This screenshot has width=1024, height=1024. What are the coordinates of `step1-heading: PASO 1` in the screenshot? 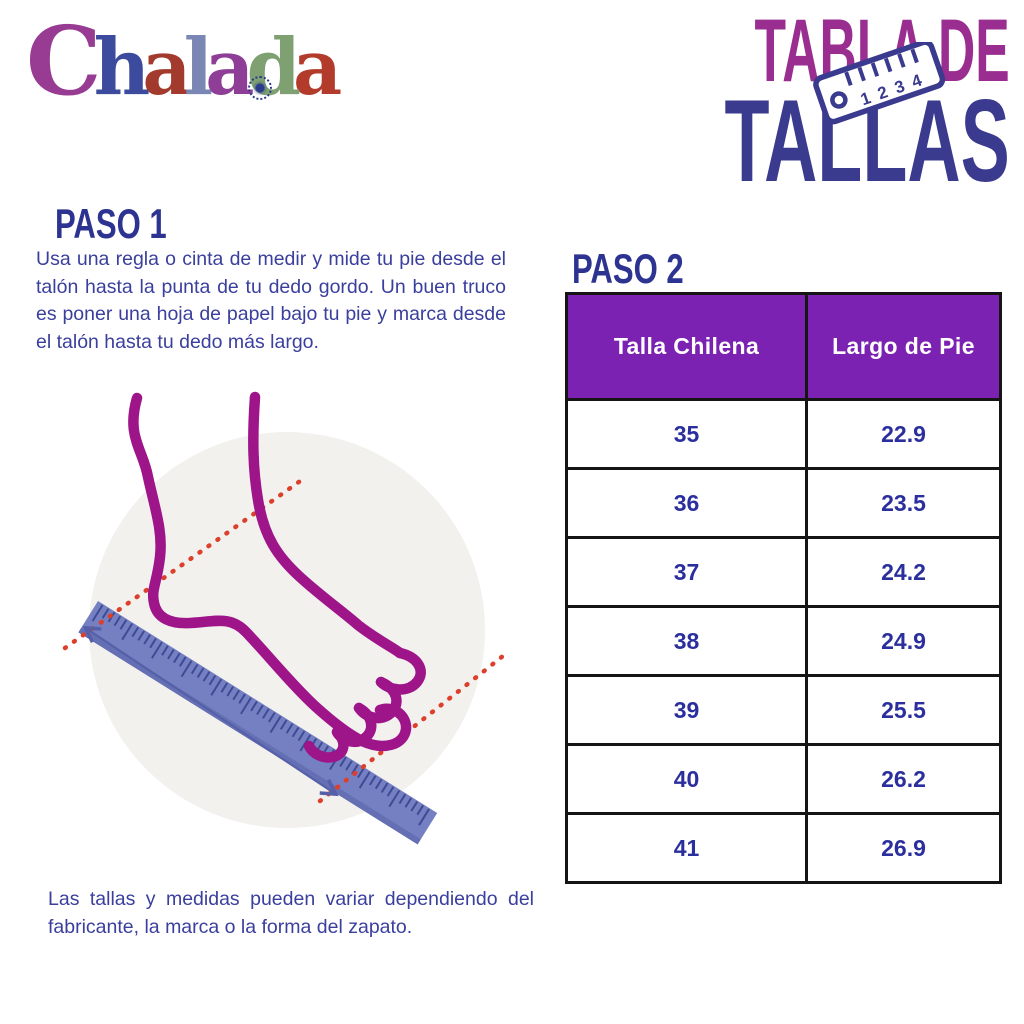 It's located at (111, 223).